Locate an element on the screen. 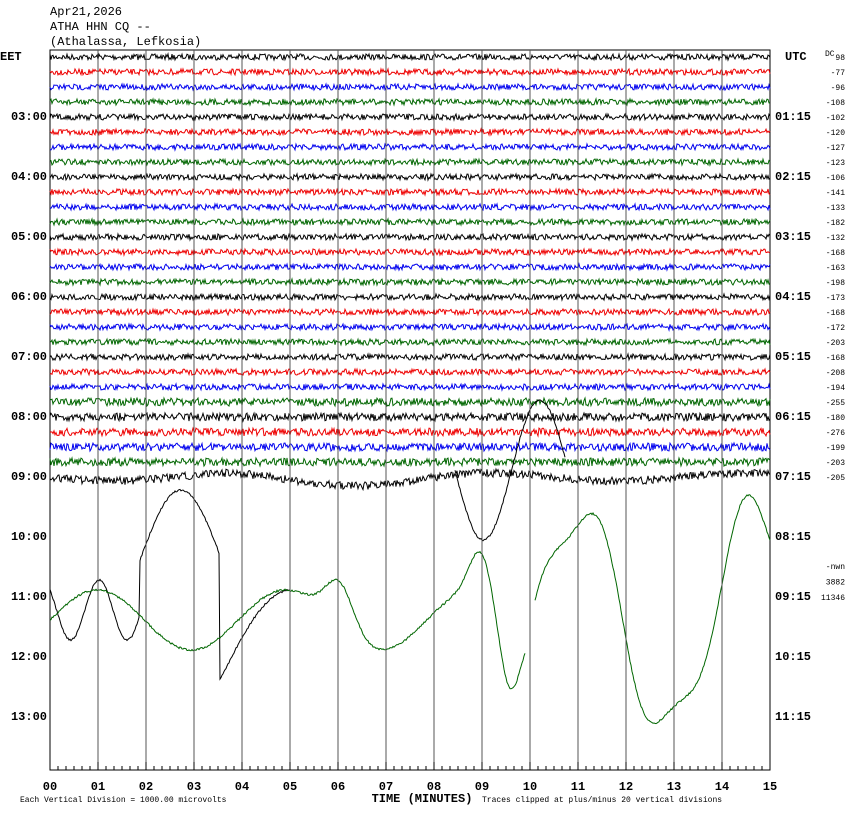  dc-offset: -194 is located at coordinates (835, 388).